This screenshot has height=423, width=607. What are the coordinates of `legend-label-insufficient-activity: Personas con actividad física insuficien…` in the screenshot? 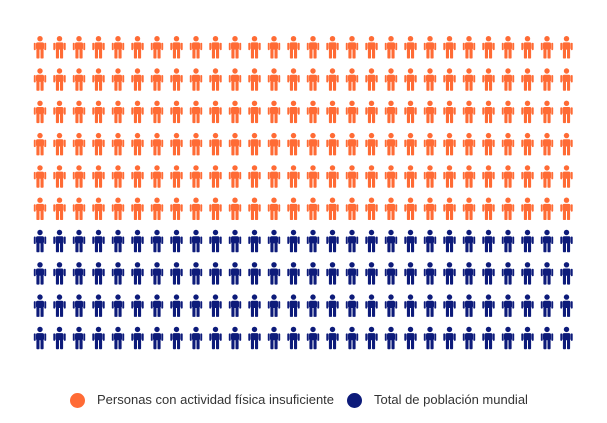 It's located at (216, 399).